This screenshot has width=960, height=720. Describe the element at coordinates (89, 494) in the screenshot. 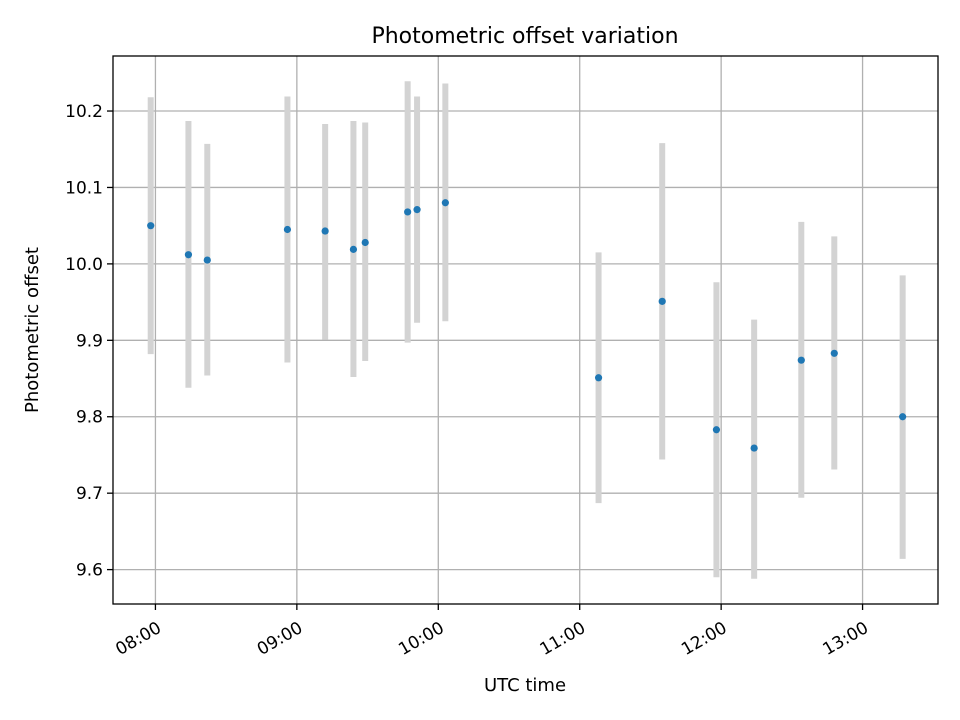

I see `y-tick-label: 9.7` at that location.